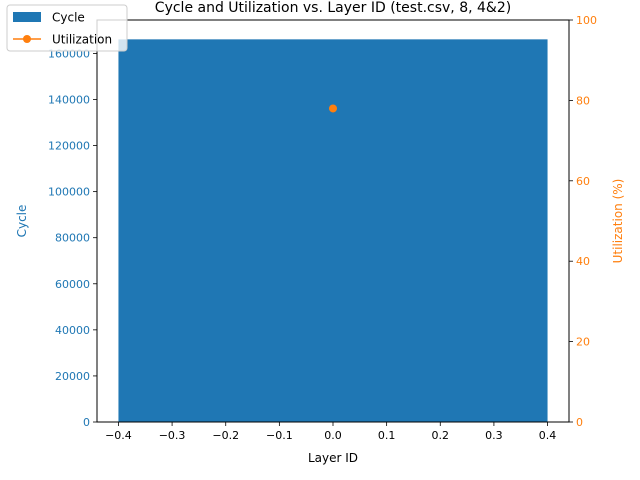 This screenshot has height=480, width=640. Describe the element at coordinates (27, 17) in the screenshot. I see `legend-swatch-cycle` at that location.